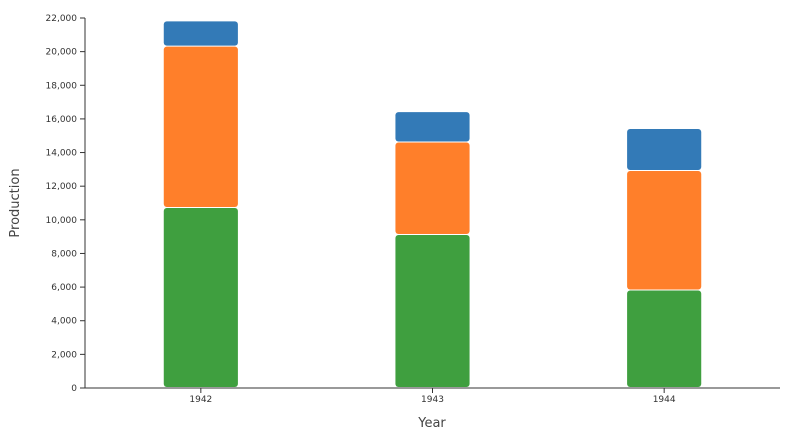  Describe the element at coordinates (62, 120) in the screenshot. I see `y-tick-label: 16,000` at that location.